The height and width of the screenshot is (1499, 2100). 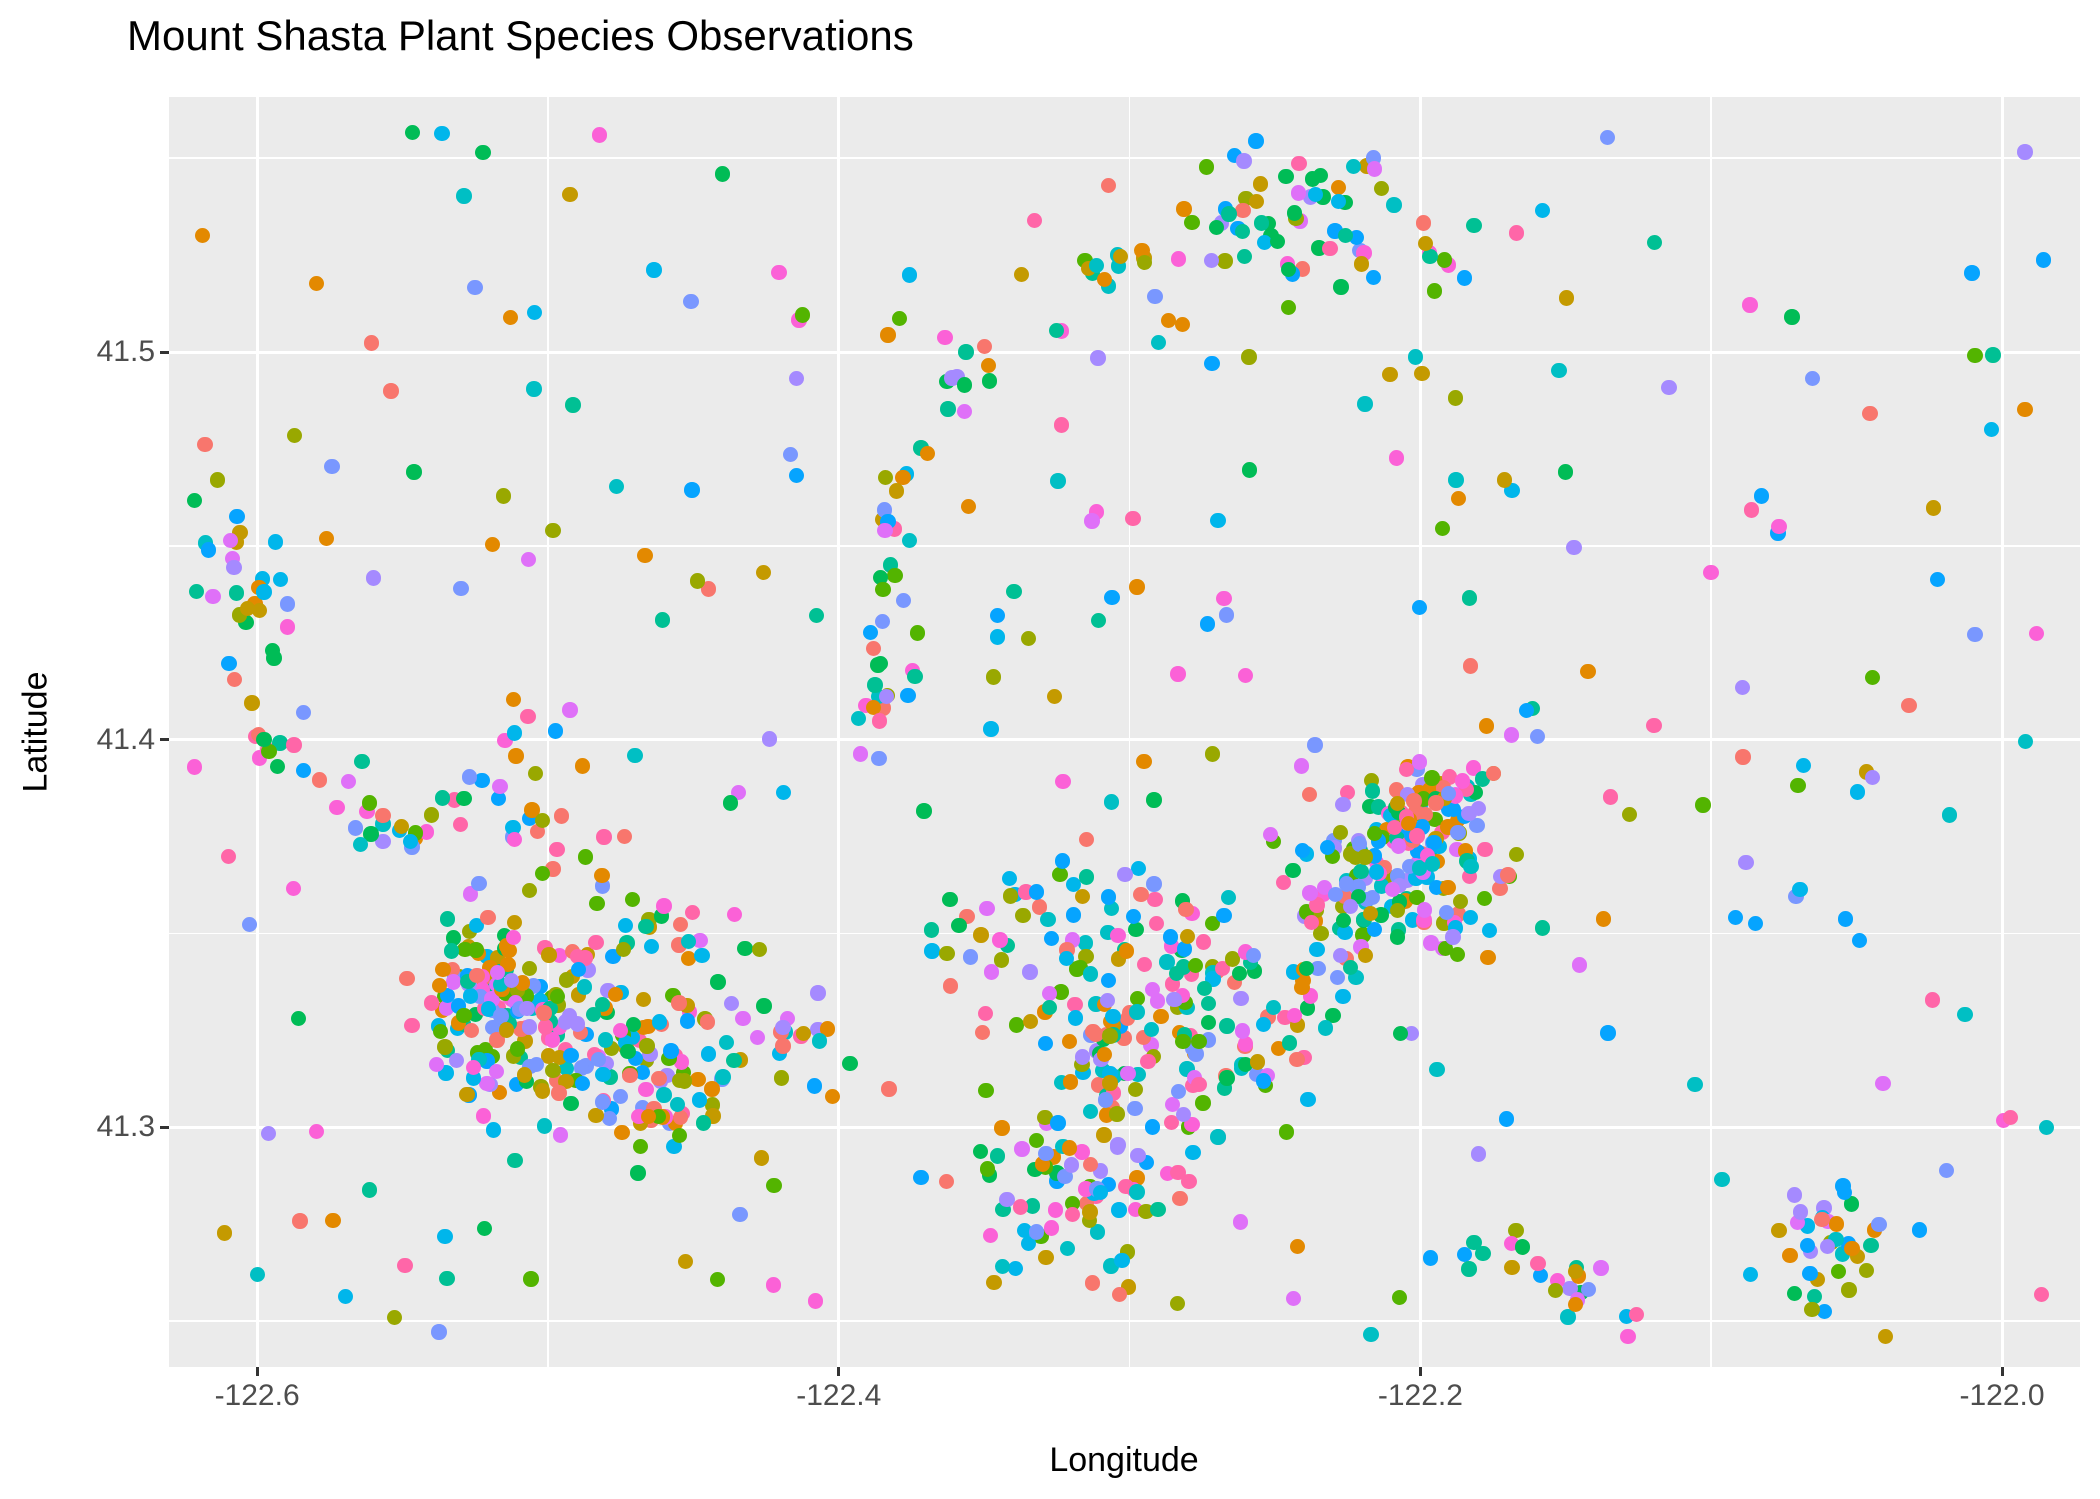 What do you see at coordinates (1711, 732) in the screenshot?
I see `gridline-x-minor` at bounding box center [1711, 732].